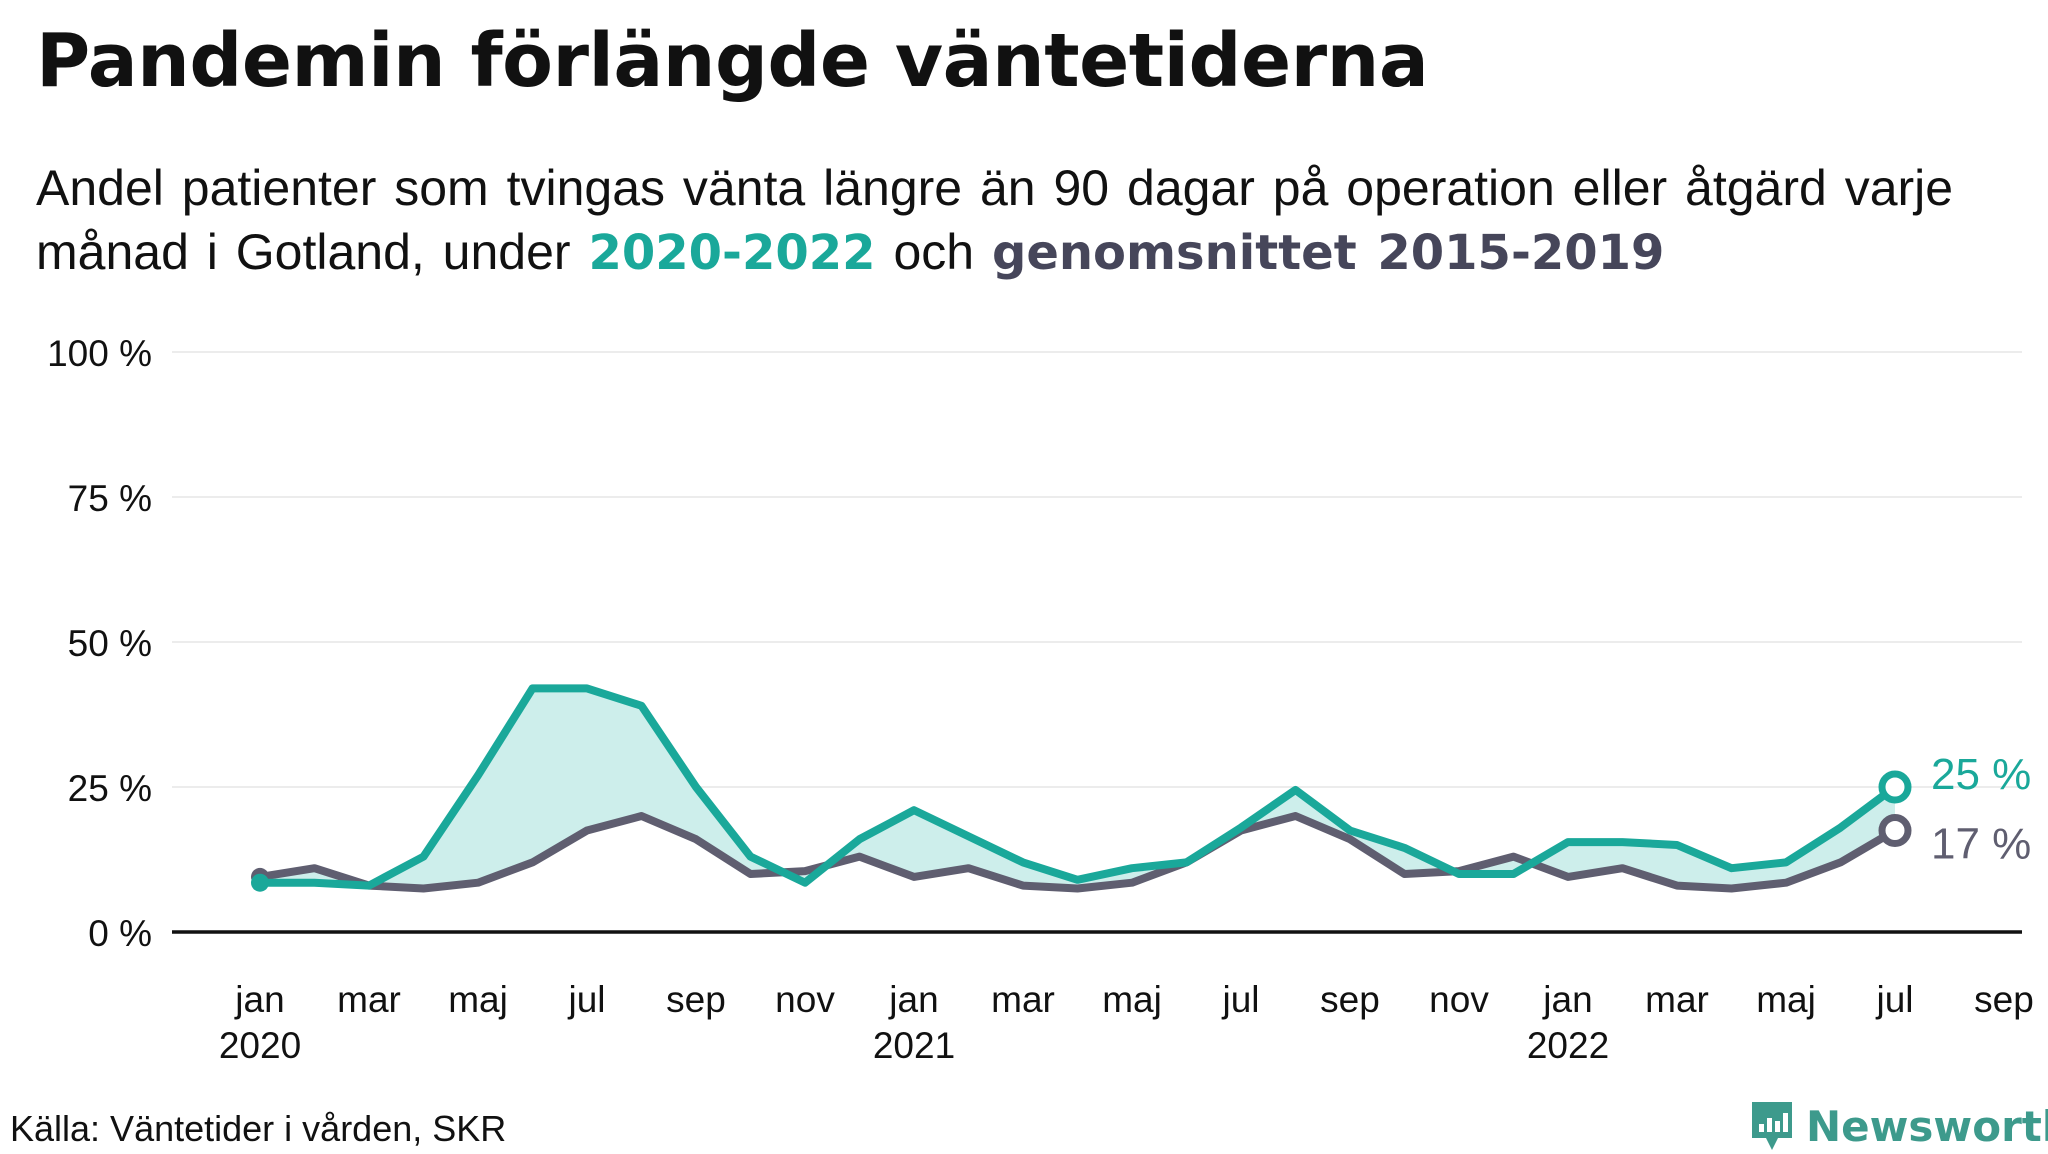 The height and width of the screenshot is (1154, 2048). What do you see at coordinates (914, 1045) in the screenshot?
I see `x-tick-year-label: 2021` at bounding box center [914, 1045].